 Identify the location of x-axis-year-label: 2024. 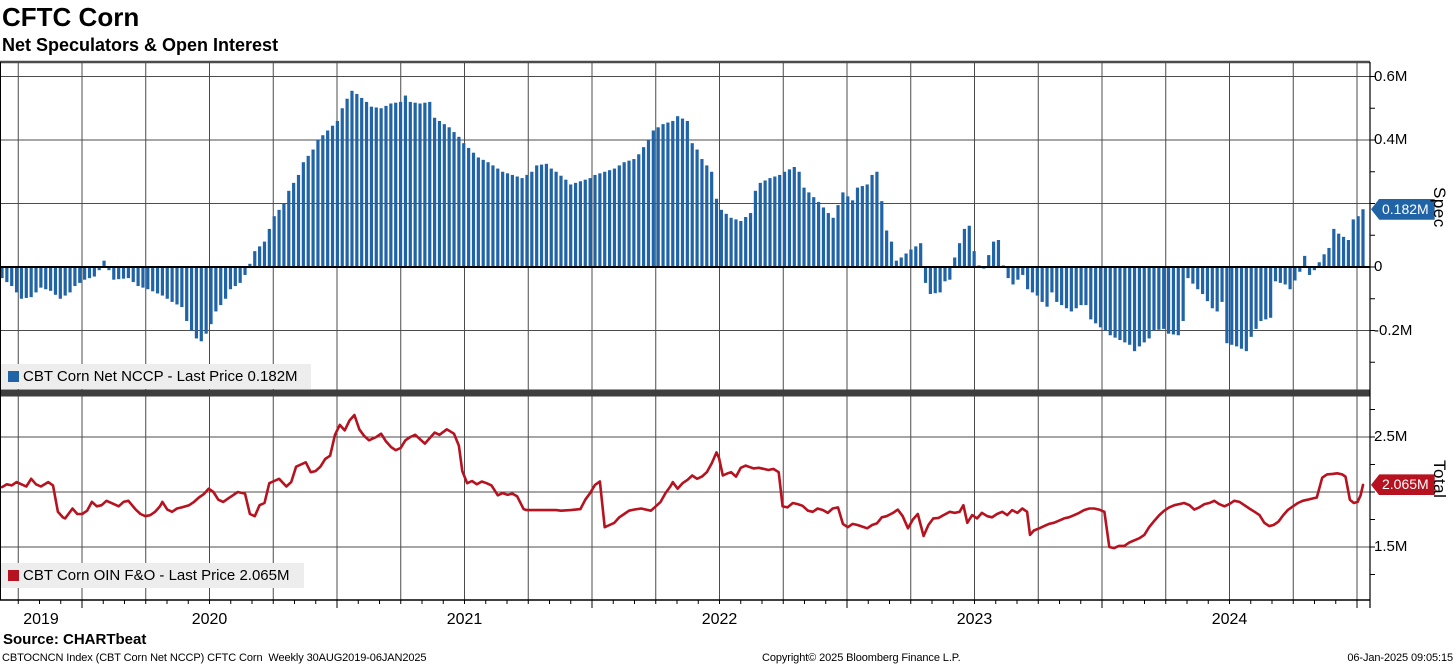
(1229, 619).